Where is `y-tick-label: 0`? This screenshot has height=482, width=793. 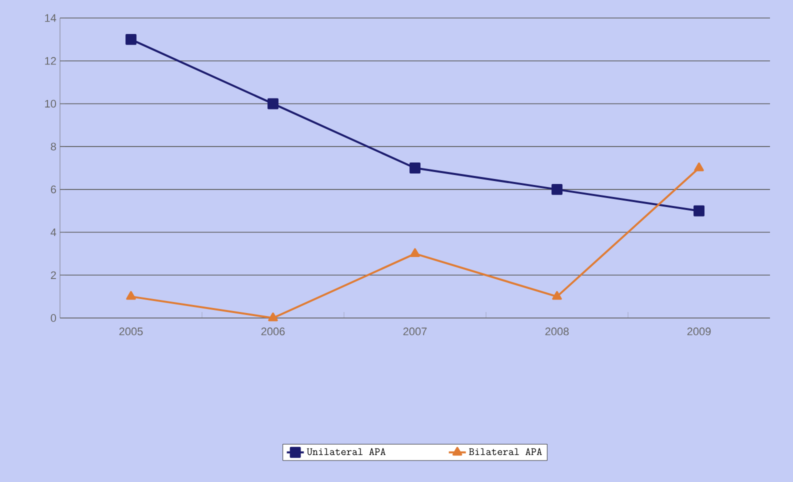 y-tick-label: 0 is located at coordinates (53, 318).